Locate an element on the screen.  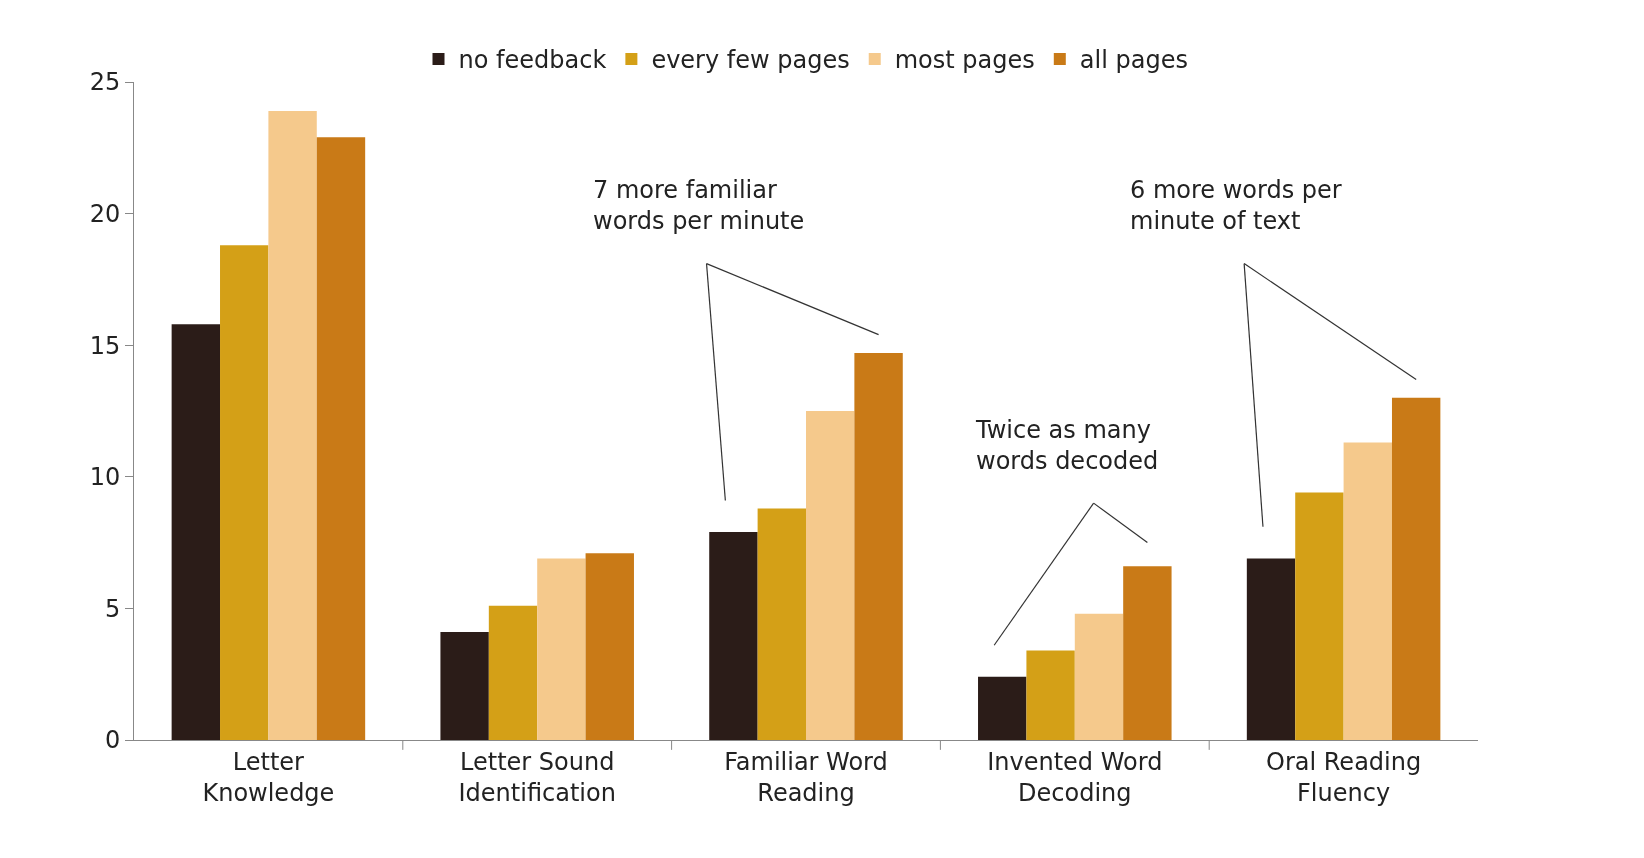
x-tick-label: Invented Word Decoding is located at coordinates (1075, 777).